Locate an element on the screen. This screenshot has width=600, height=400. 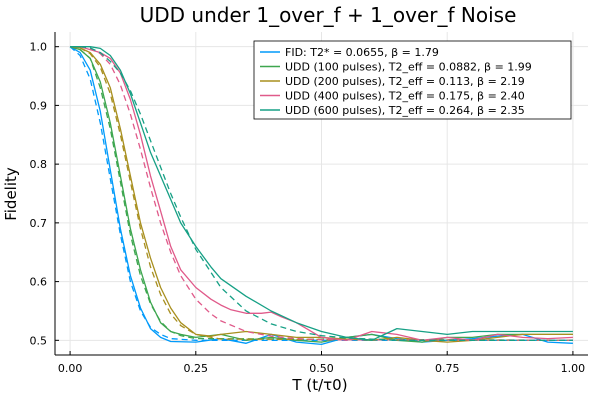
y-tick-label: 1.0 is located at coordinates (39, 47).